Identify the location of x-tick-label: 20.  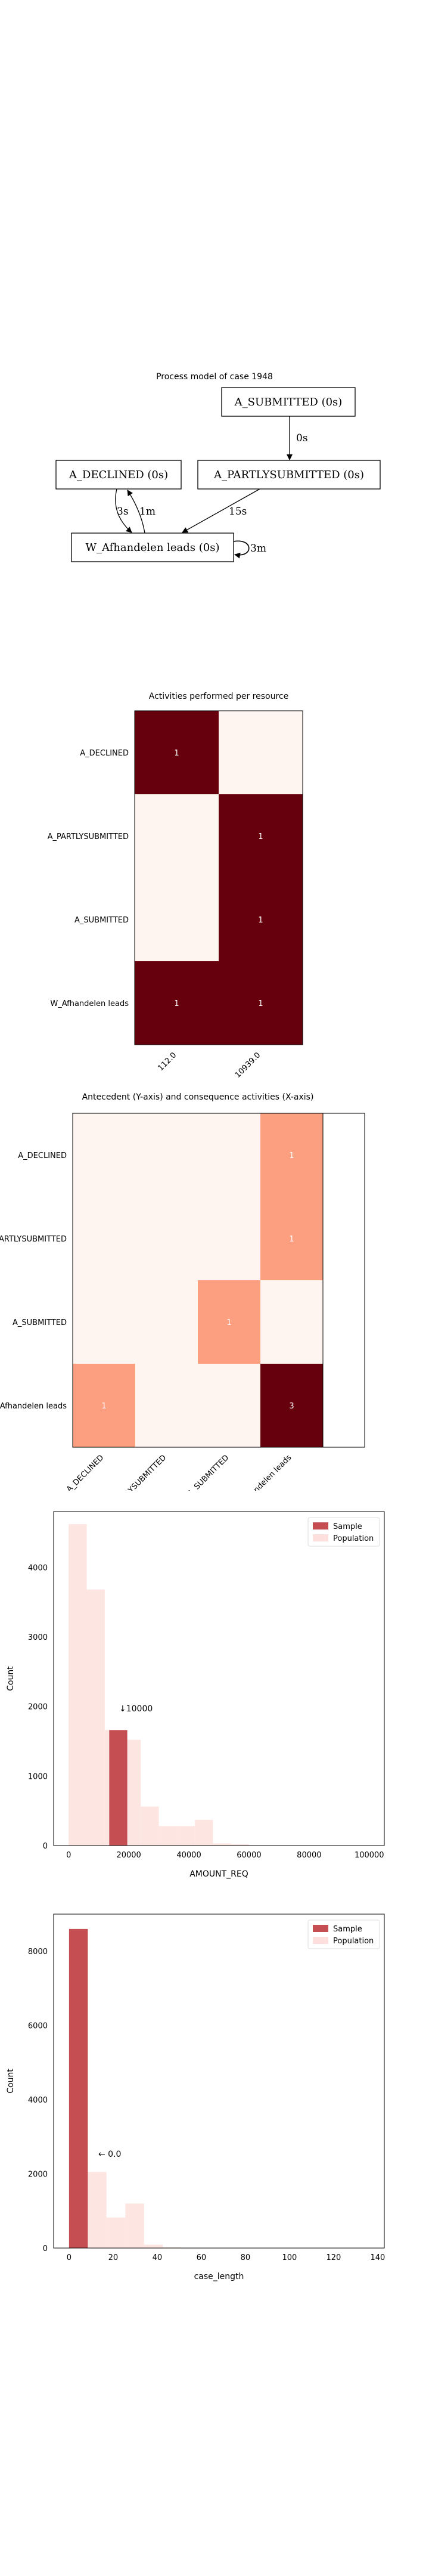
(113, 2257).